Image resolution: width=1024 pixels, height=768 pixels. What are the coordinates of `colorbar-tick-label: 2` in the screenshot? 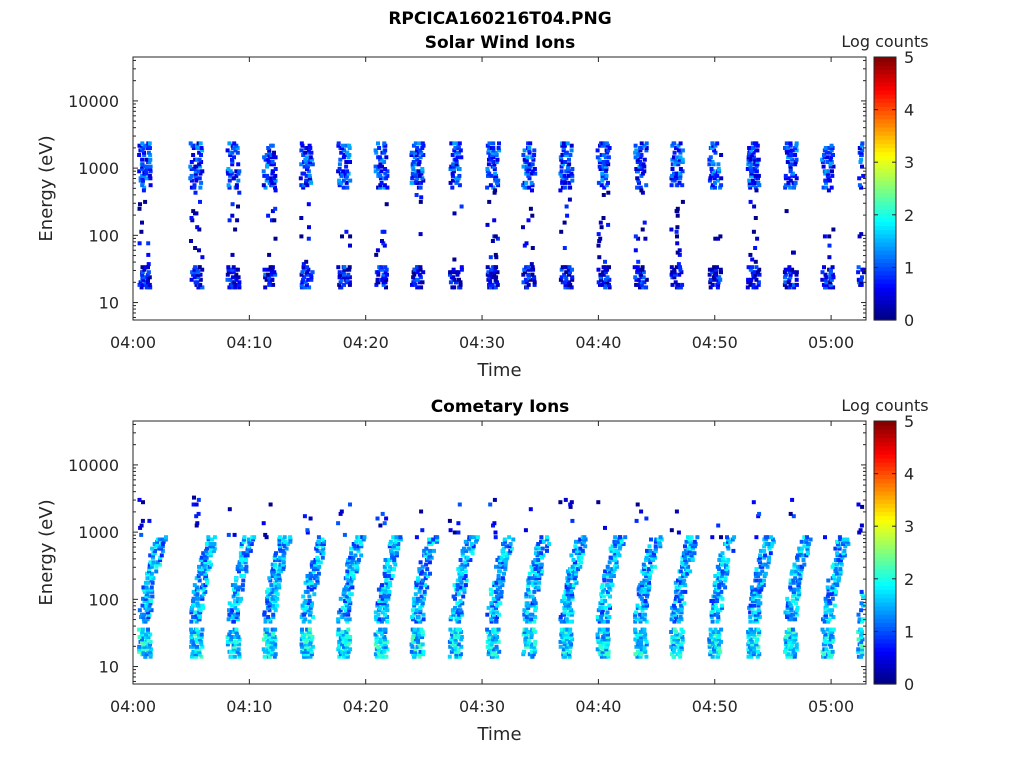 It's located at (909, 579).